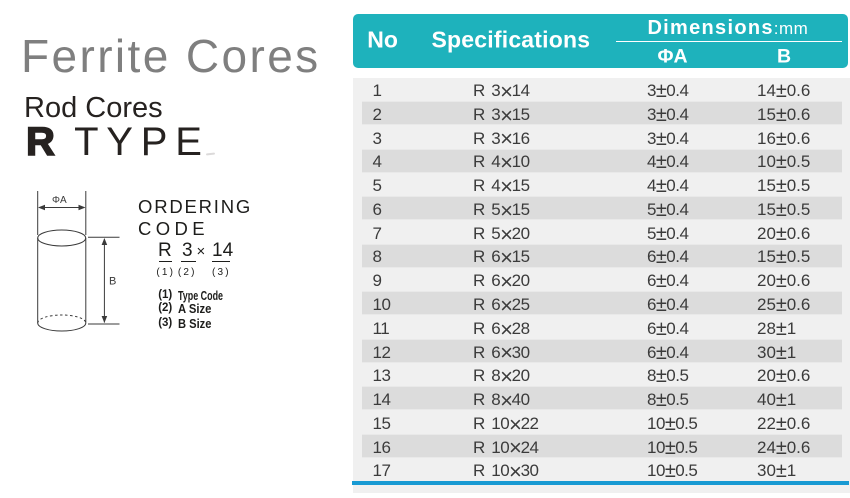 This screenshot has height=498, width=850. Describe the element at coordinates (112, 282) in the screenshot. I see `svg-text: B` at that location.